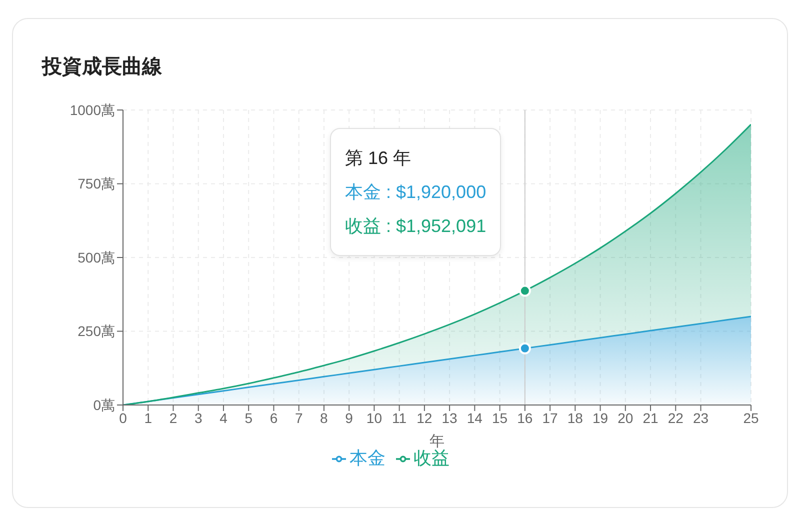 The image size is (802, 521). Describe the element at coordinates (700, 418) in the screenshot. I see `x-tick-label: 23` at that location.